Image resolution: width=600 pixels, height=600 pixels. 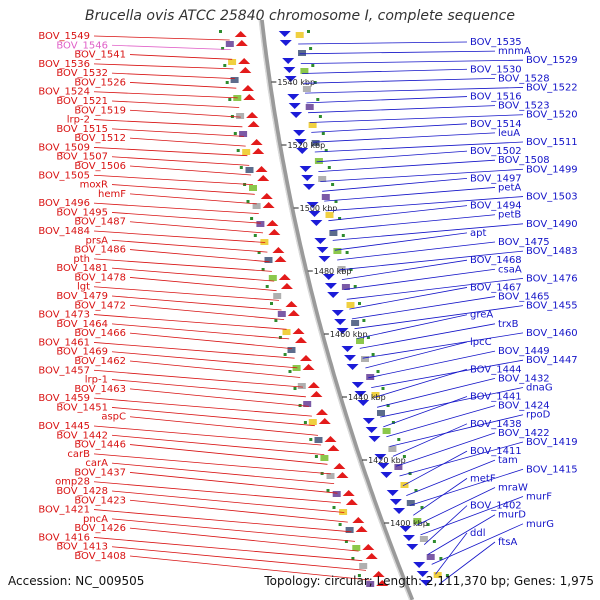 What do you see at coordinates (552, 115) in the screenshot?
I see `gene-label-right: BOV_1520` at bounding box center [552, 115].